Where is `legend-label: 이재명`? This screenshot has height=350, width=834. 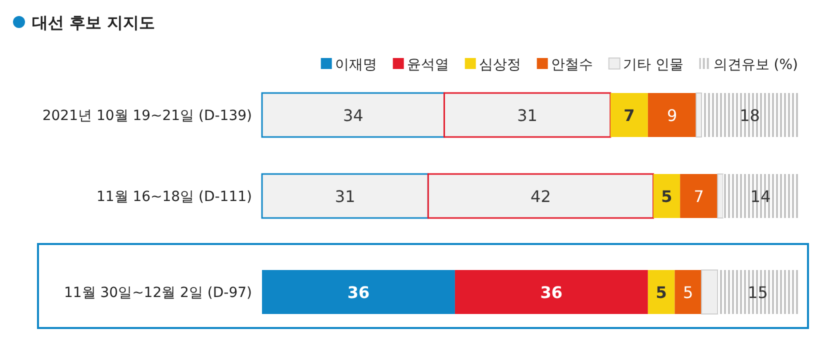
legend-label: 이재명 is located at coordinates (355, 65).